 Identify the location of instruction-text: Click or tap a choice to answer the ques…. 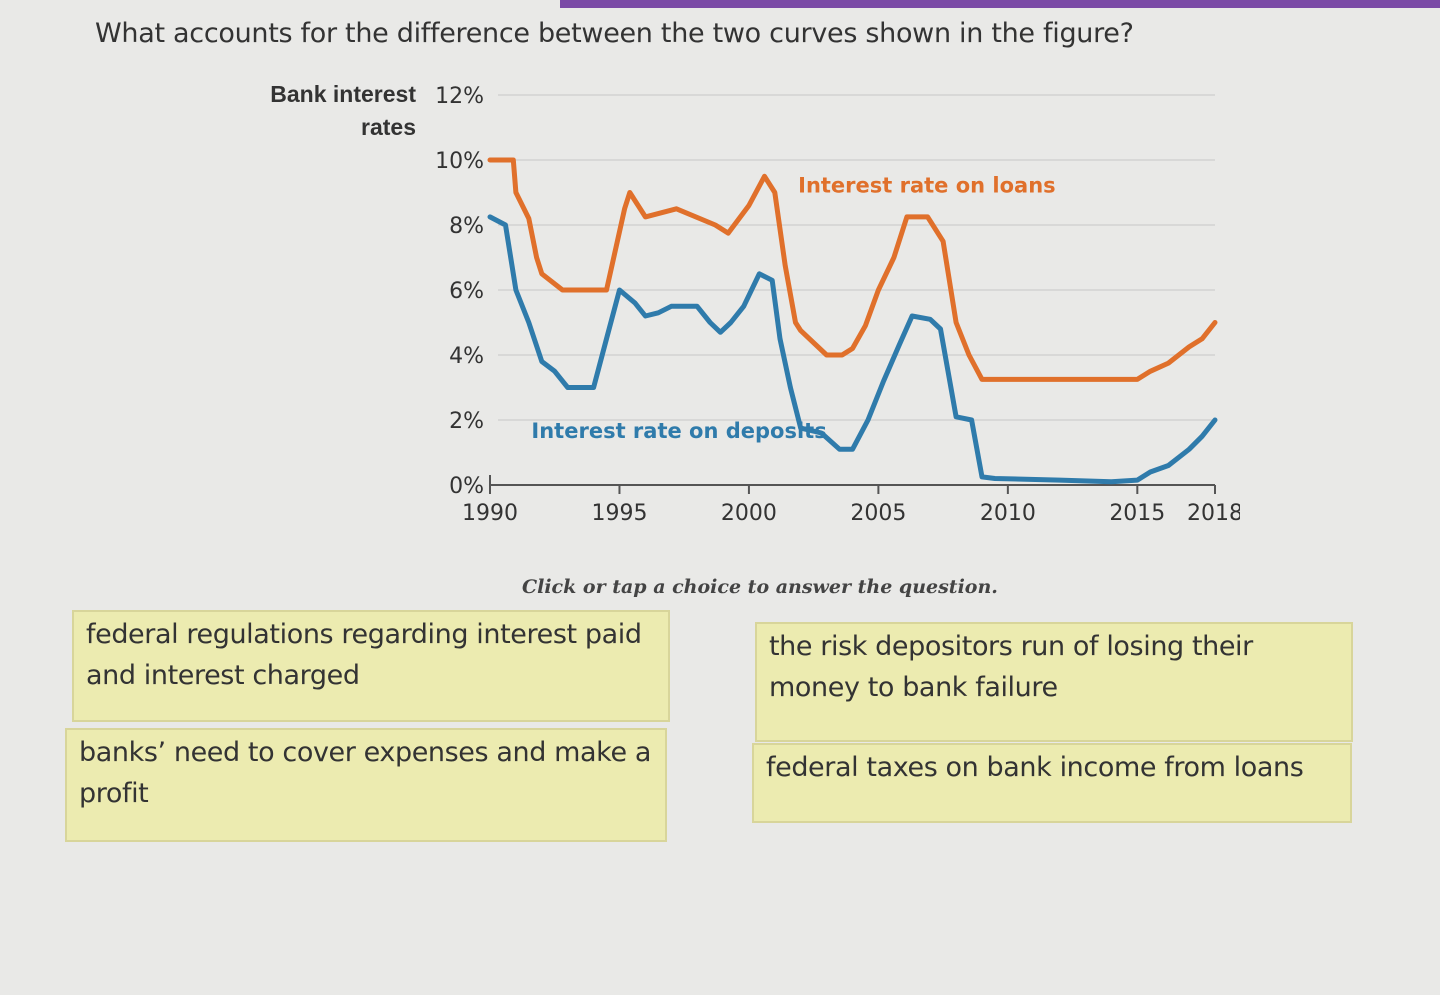
(760, 587).